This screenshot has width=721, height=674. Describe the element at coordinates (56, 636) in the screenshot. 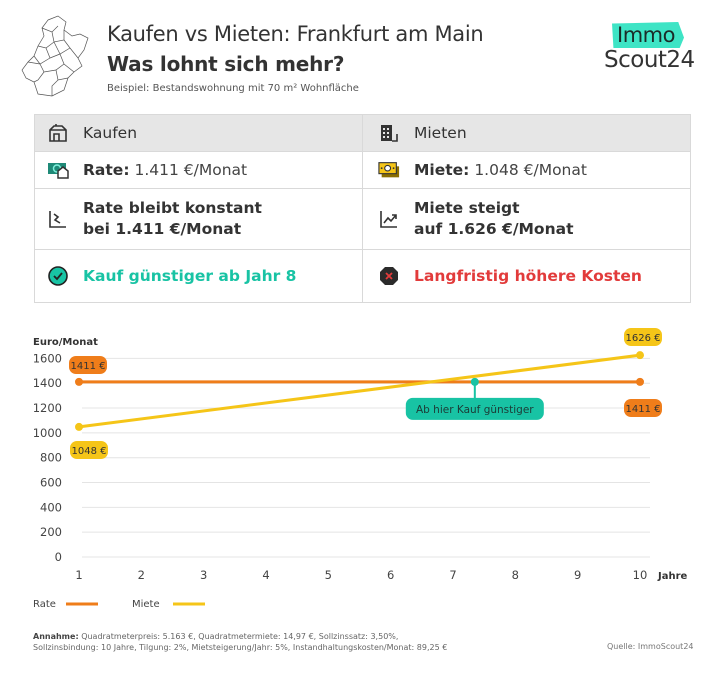

I see `assumption-label: Annahme:` at that location.